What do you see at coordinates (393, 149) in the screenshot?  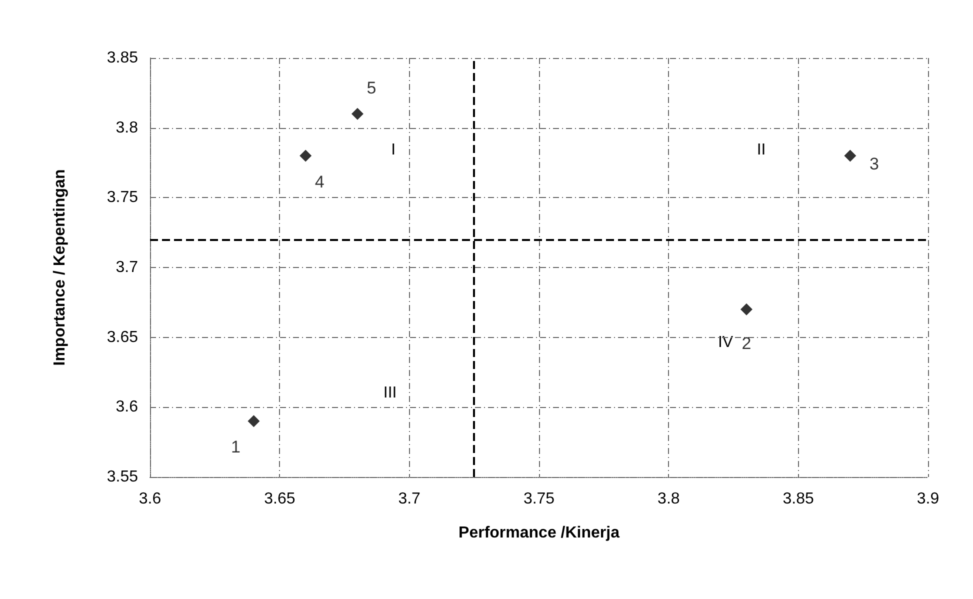 I see `annotation: I` at bounding box center [393, 149].